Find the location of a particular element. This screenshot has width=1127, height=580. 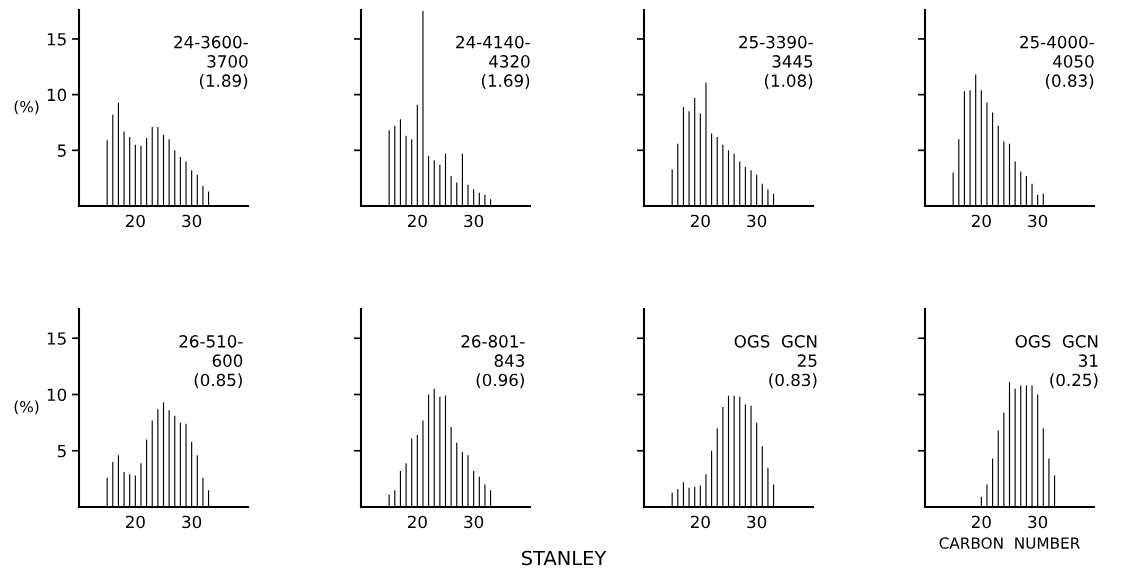

text: OGS GCN 25 (0.83) is located at coordinates (775, 362).